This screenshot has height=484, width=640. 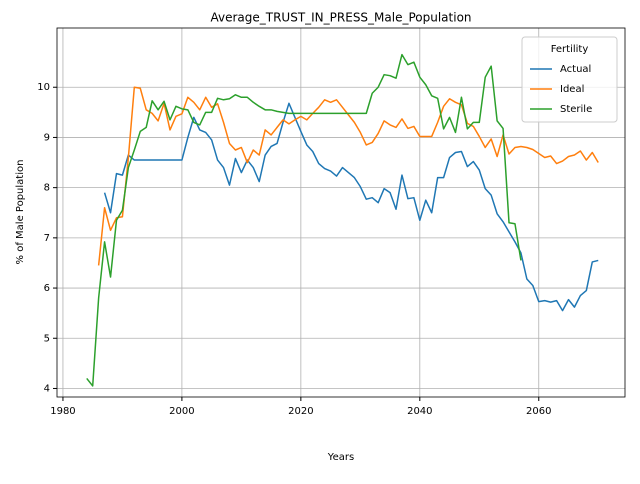 What do you see at coordinates (340, 18) in the screenshot?
I see `chart-title: Average_TRUST_IN_PRESS_Male_Population` at bounding box center [340, 18].